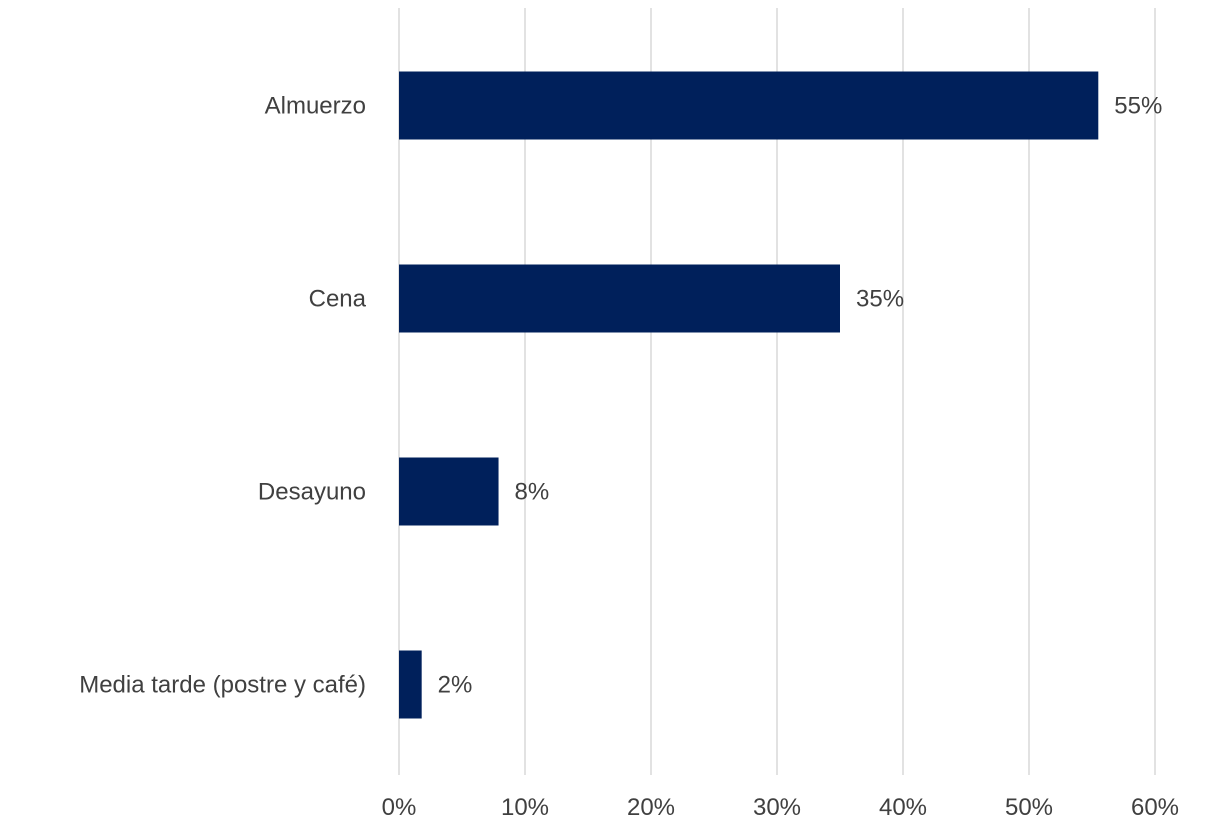  I want to click on x-axis-tick-labels: 0% 10% 20% 30% 40% 50% 60%, so click(780, 807).